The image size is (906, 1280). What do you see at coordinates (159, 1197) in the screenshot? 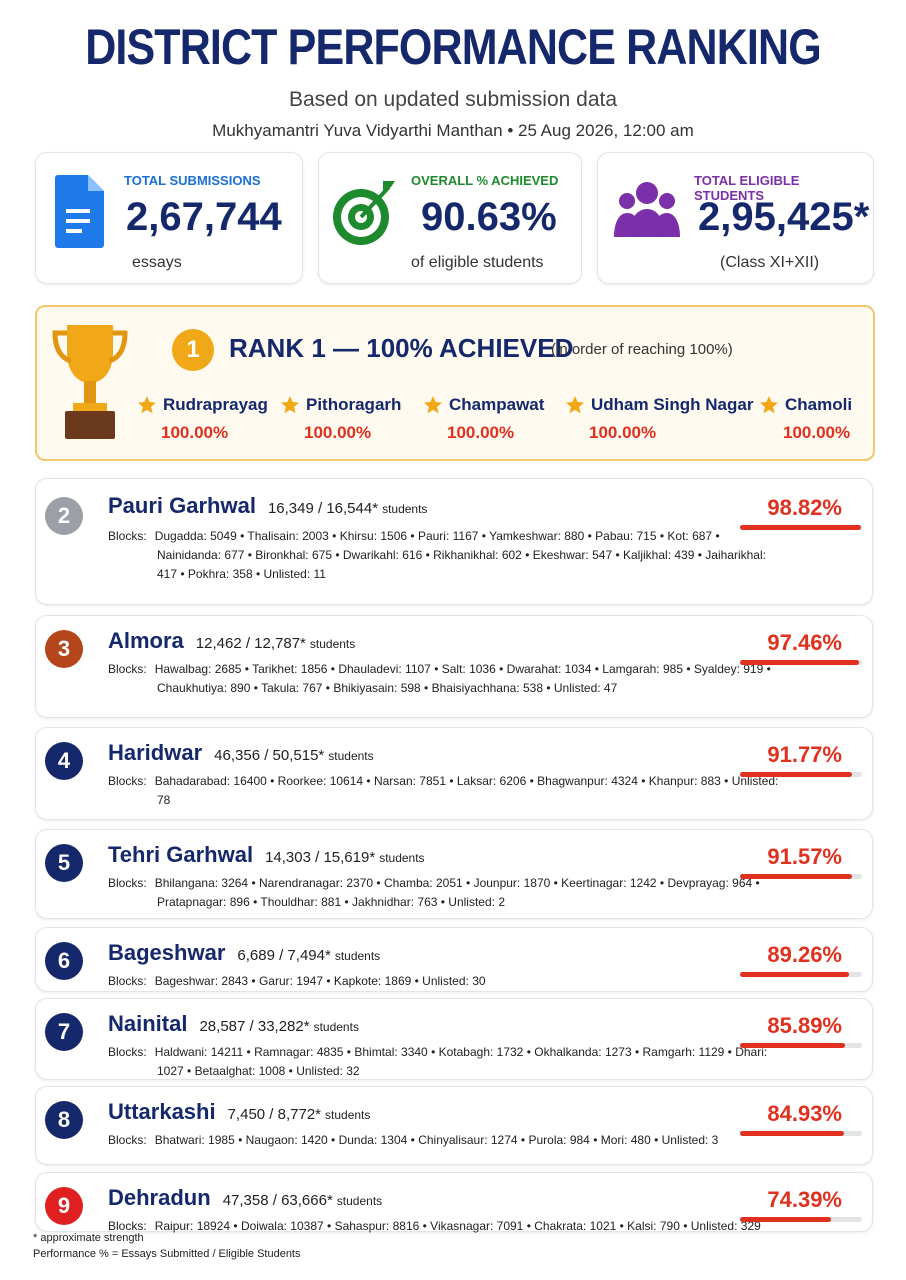
I see `district-name: Dehradun` at bounding box center [159, 1197].